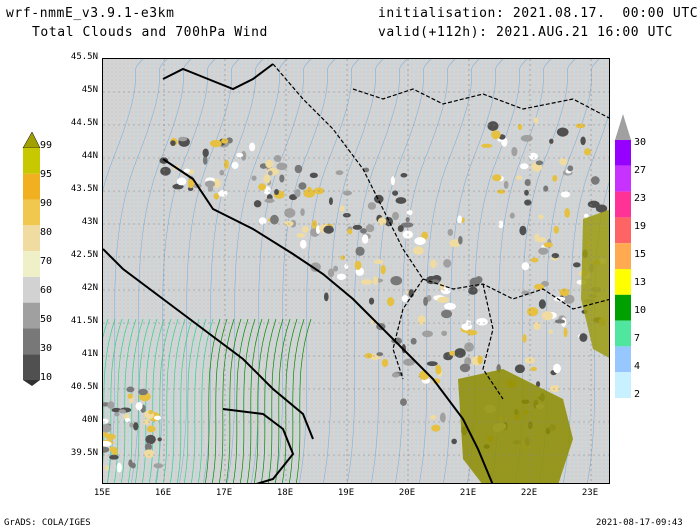 This screenshot has height=530, width=700. What do you see at coordinates (89, 354) in the screenshot?
I see `lat-label: 41N` at bounding box center [89, 354].